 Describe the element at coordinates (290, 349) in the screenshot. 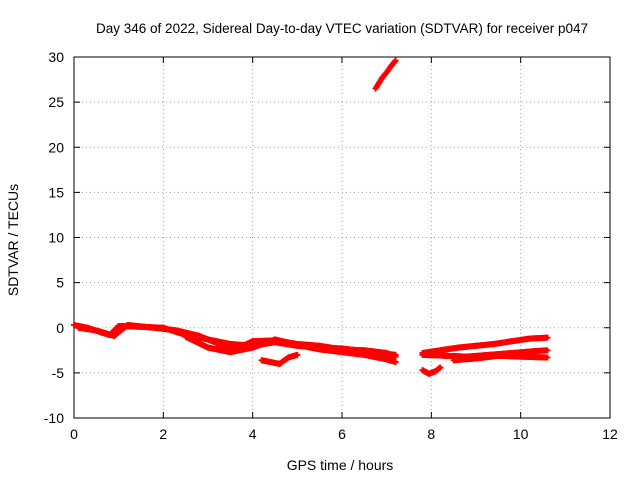

I see `series-track-c` at that location.